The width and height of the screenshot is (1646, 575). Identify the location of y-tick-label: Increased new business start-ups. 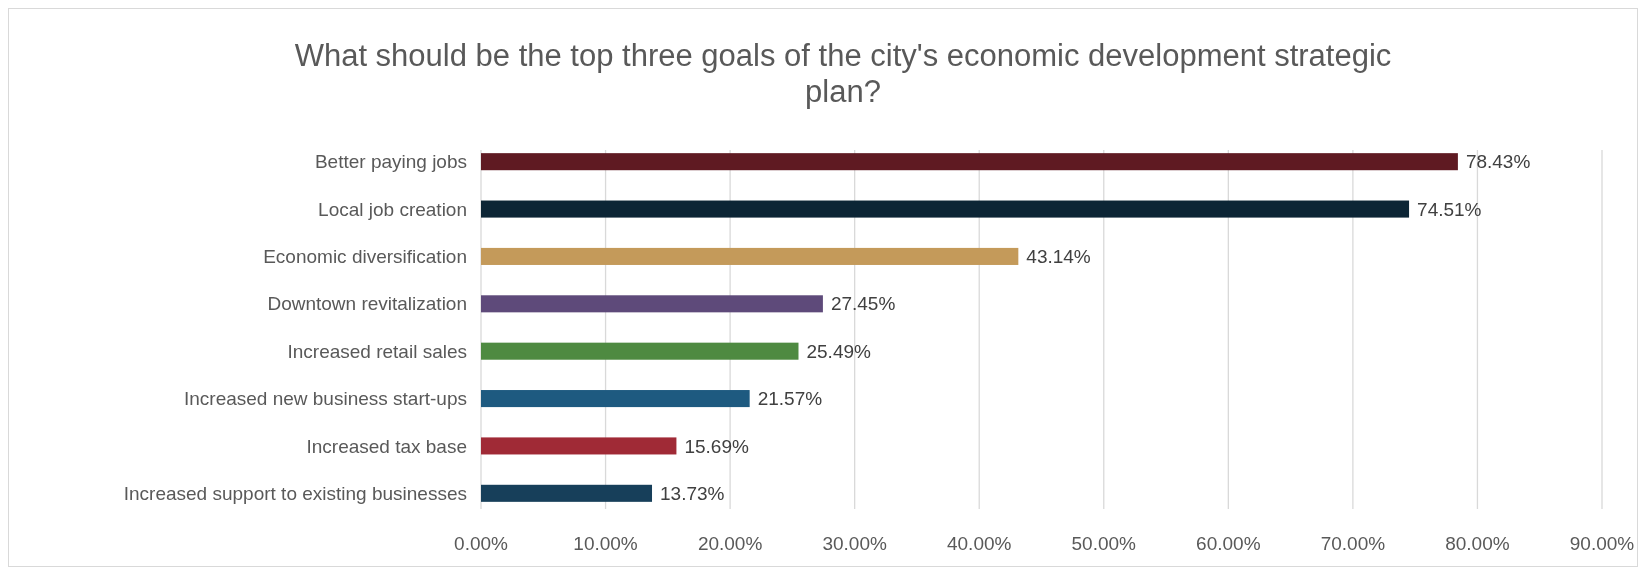
(325, 399).